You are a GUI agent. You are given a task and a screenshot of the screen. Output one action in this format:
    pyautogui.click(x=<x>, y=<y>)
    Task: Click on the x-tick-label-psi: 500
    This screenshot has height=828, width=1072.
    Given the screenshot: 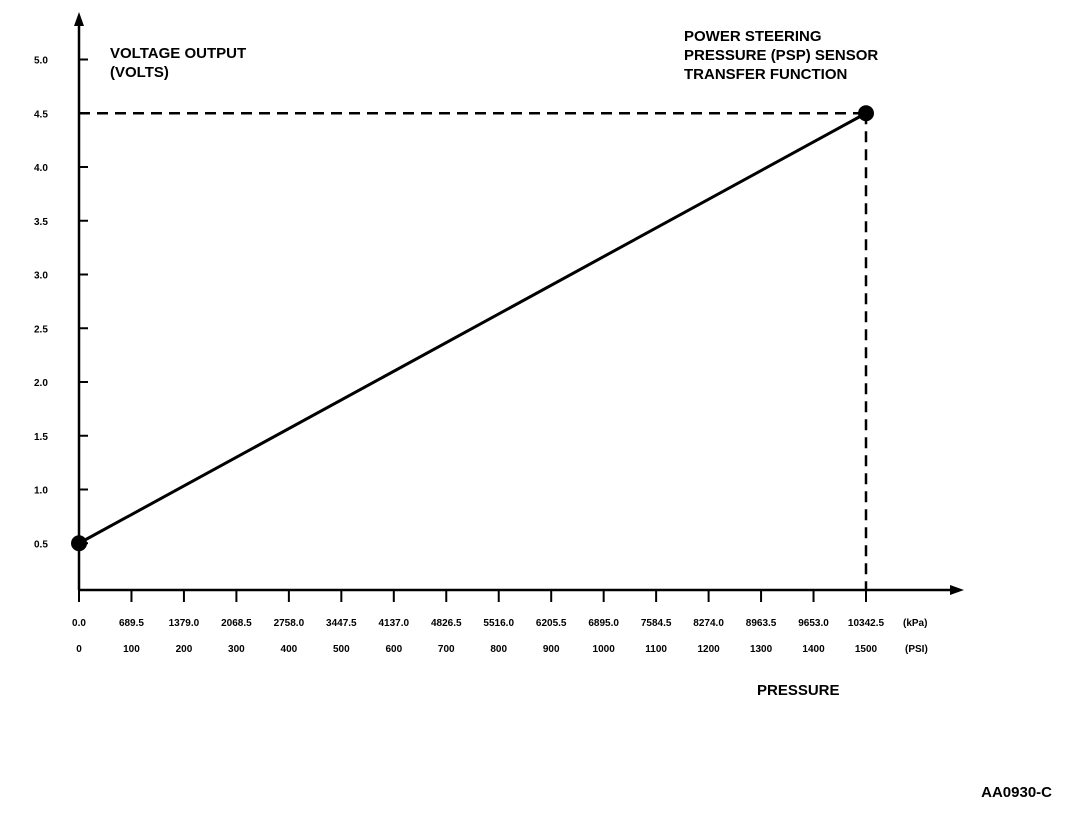 What is the action you would take?
    pyautogui.click(x=341, y=649)
    